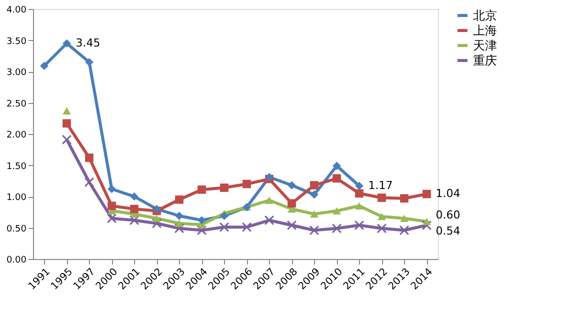  What do you see at coordinates (448, 193) in the screenshot?
I see `annotation: 1.04` at bounding box center [448, 193].